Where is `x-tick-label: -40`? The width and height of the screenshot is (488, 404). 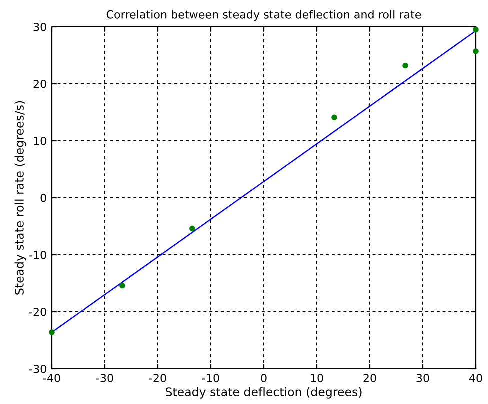
x-tick-label: -40 is located at coordinates (51, 378).